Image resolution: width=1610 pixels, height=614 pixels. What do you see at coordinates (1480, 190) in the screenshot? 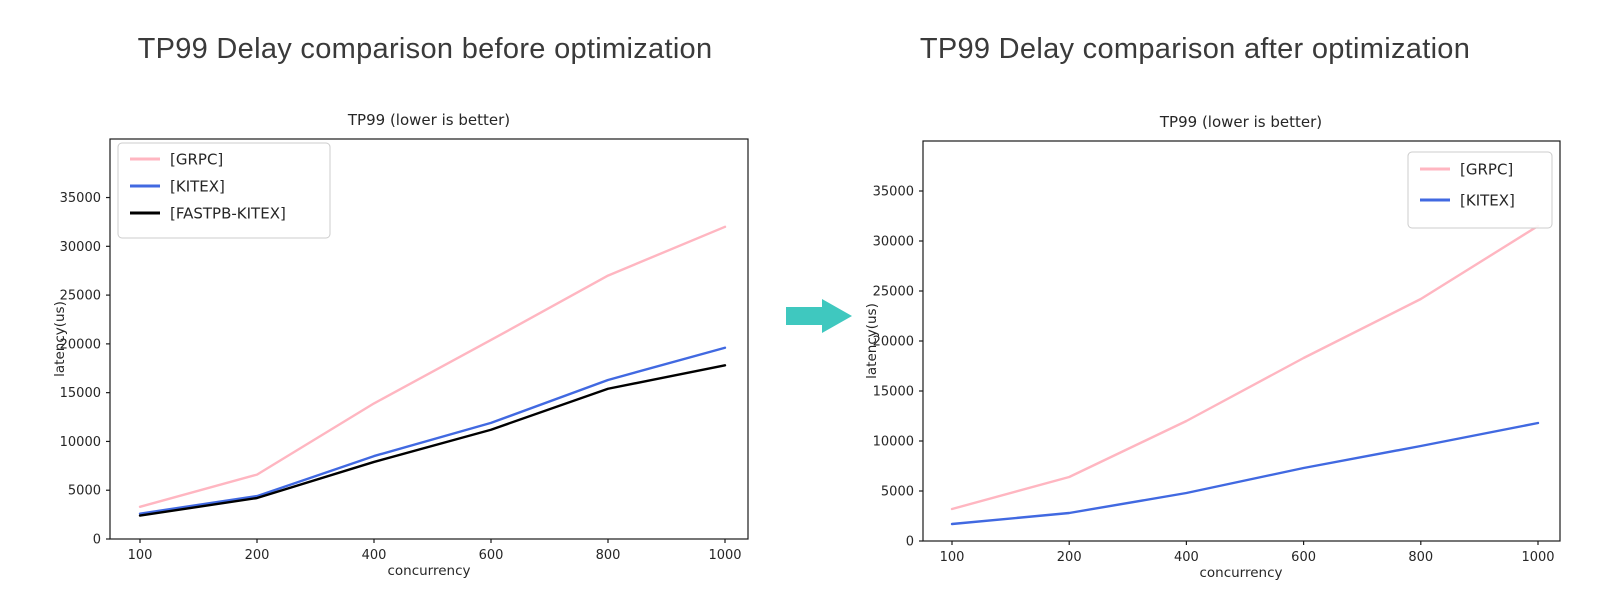
I see `legend: [GRPC] [KITEX]` at bounding box center [1480, 190].